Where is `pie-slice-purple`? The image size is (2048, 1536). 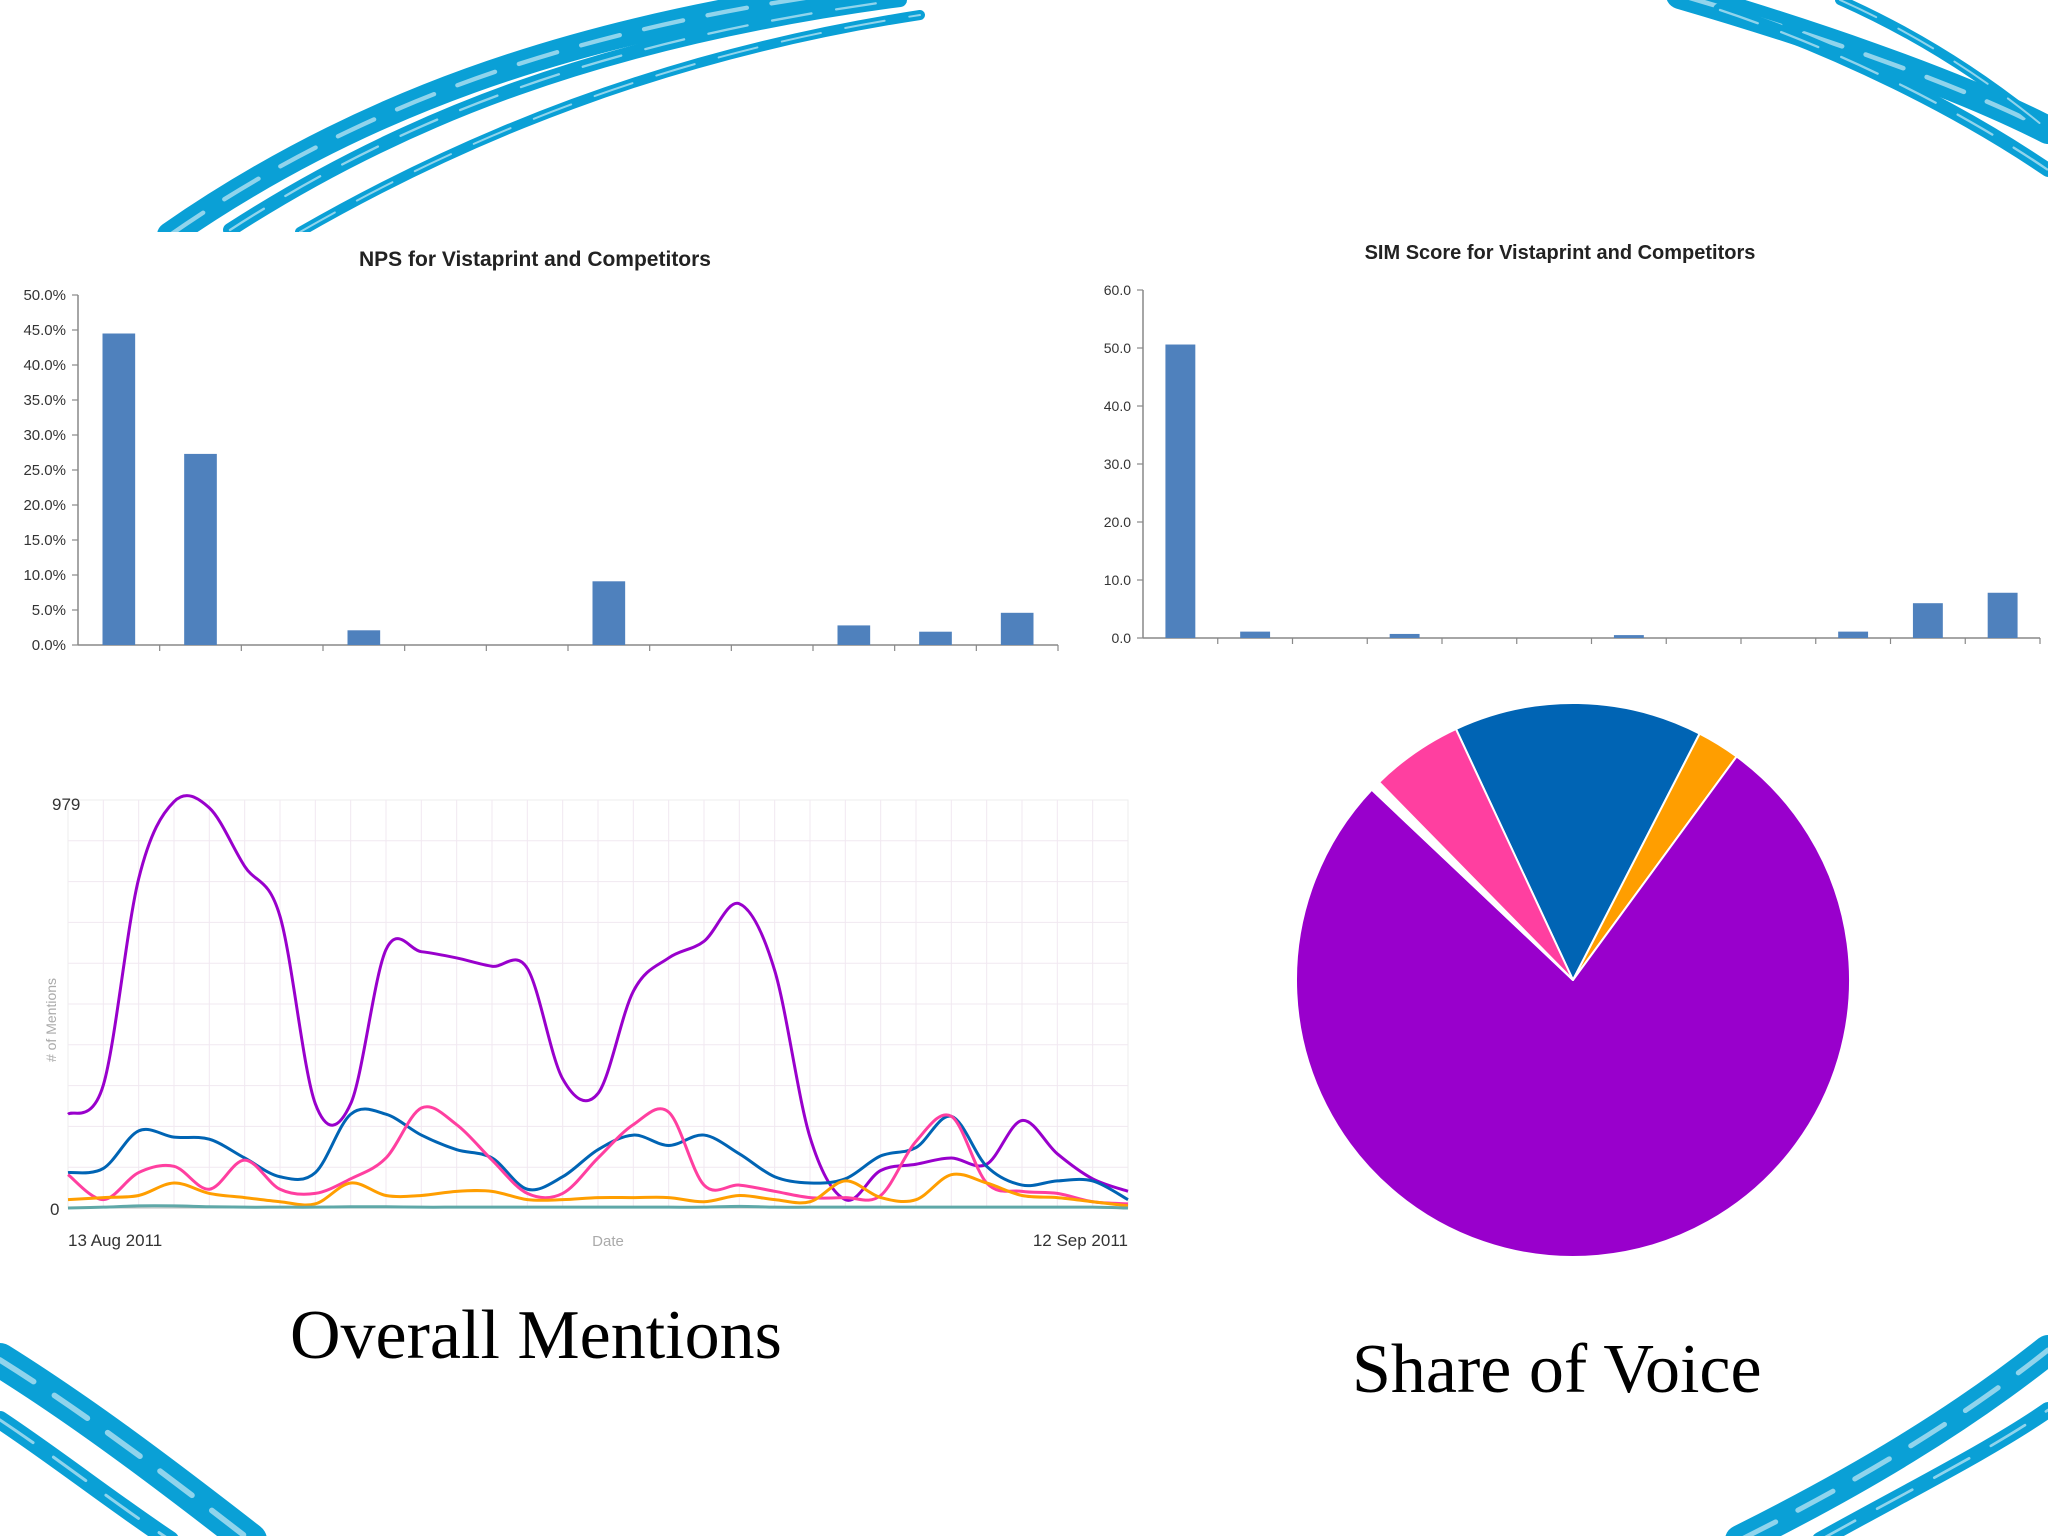
pie-slice-purple is located at coordinates (1573, 1006).